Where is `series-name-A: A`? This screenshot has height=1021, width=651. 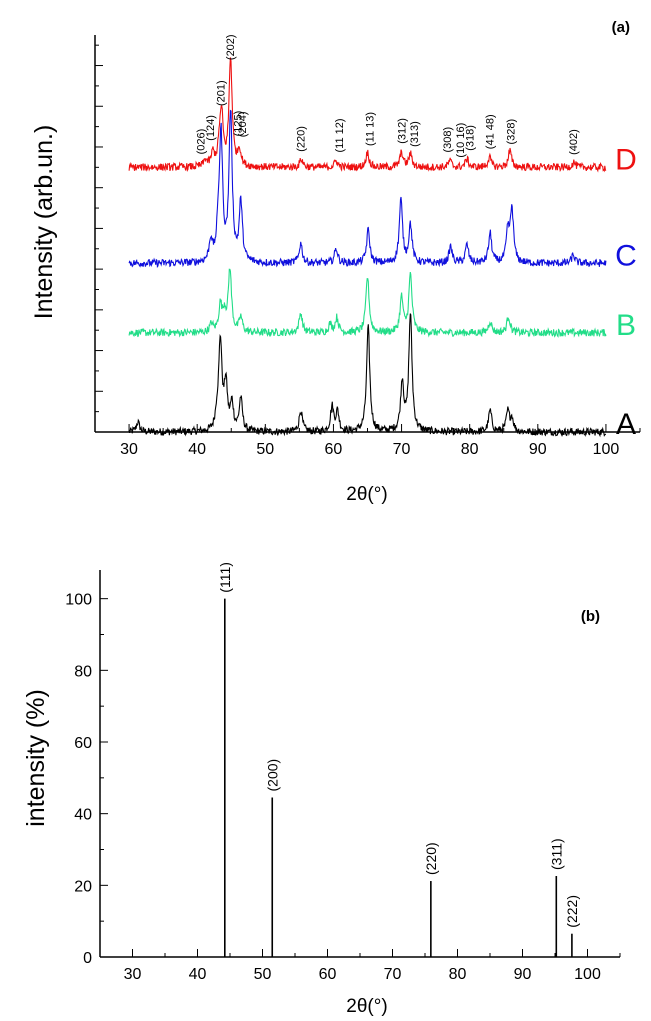 series-name-A: A is located at coordinates (626, 424).